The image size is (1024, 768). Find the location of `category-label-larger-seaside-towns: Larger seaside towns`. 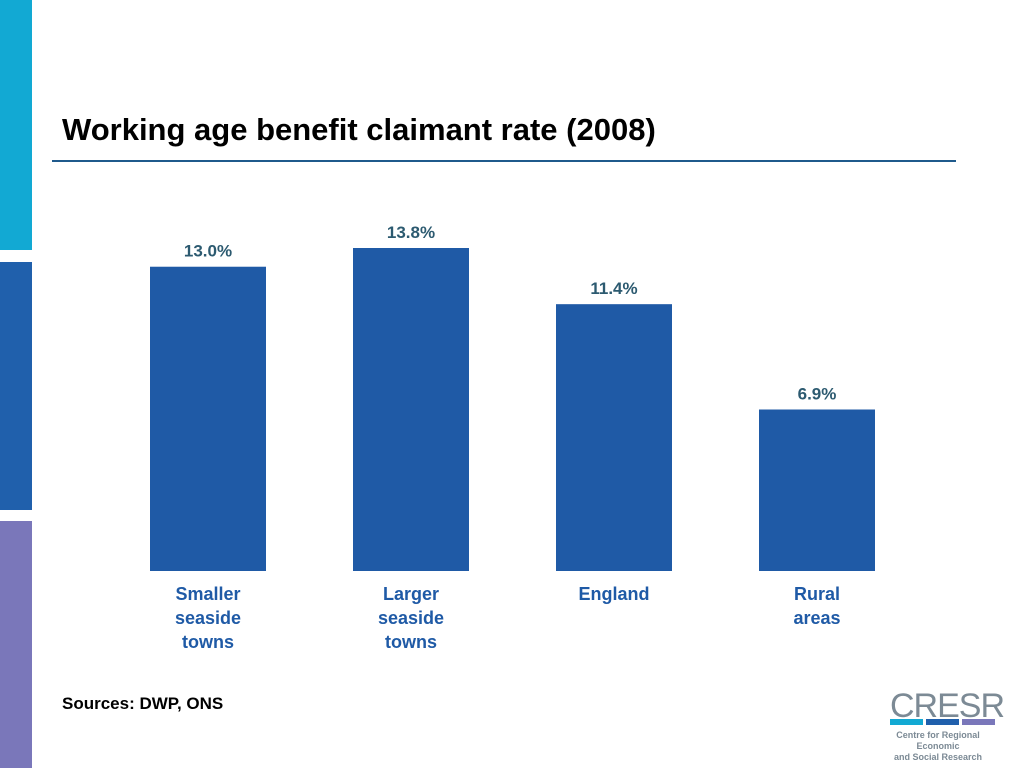

category-label-larger-seaside-towns: Larger seaside towns is located at coordinates (411, 618).